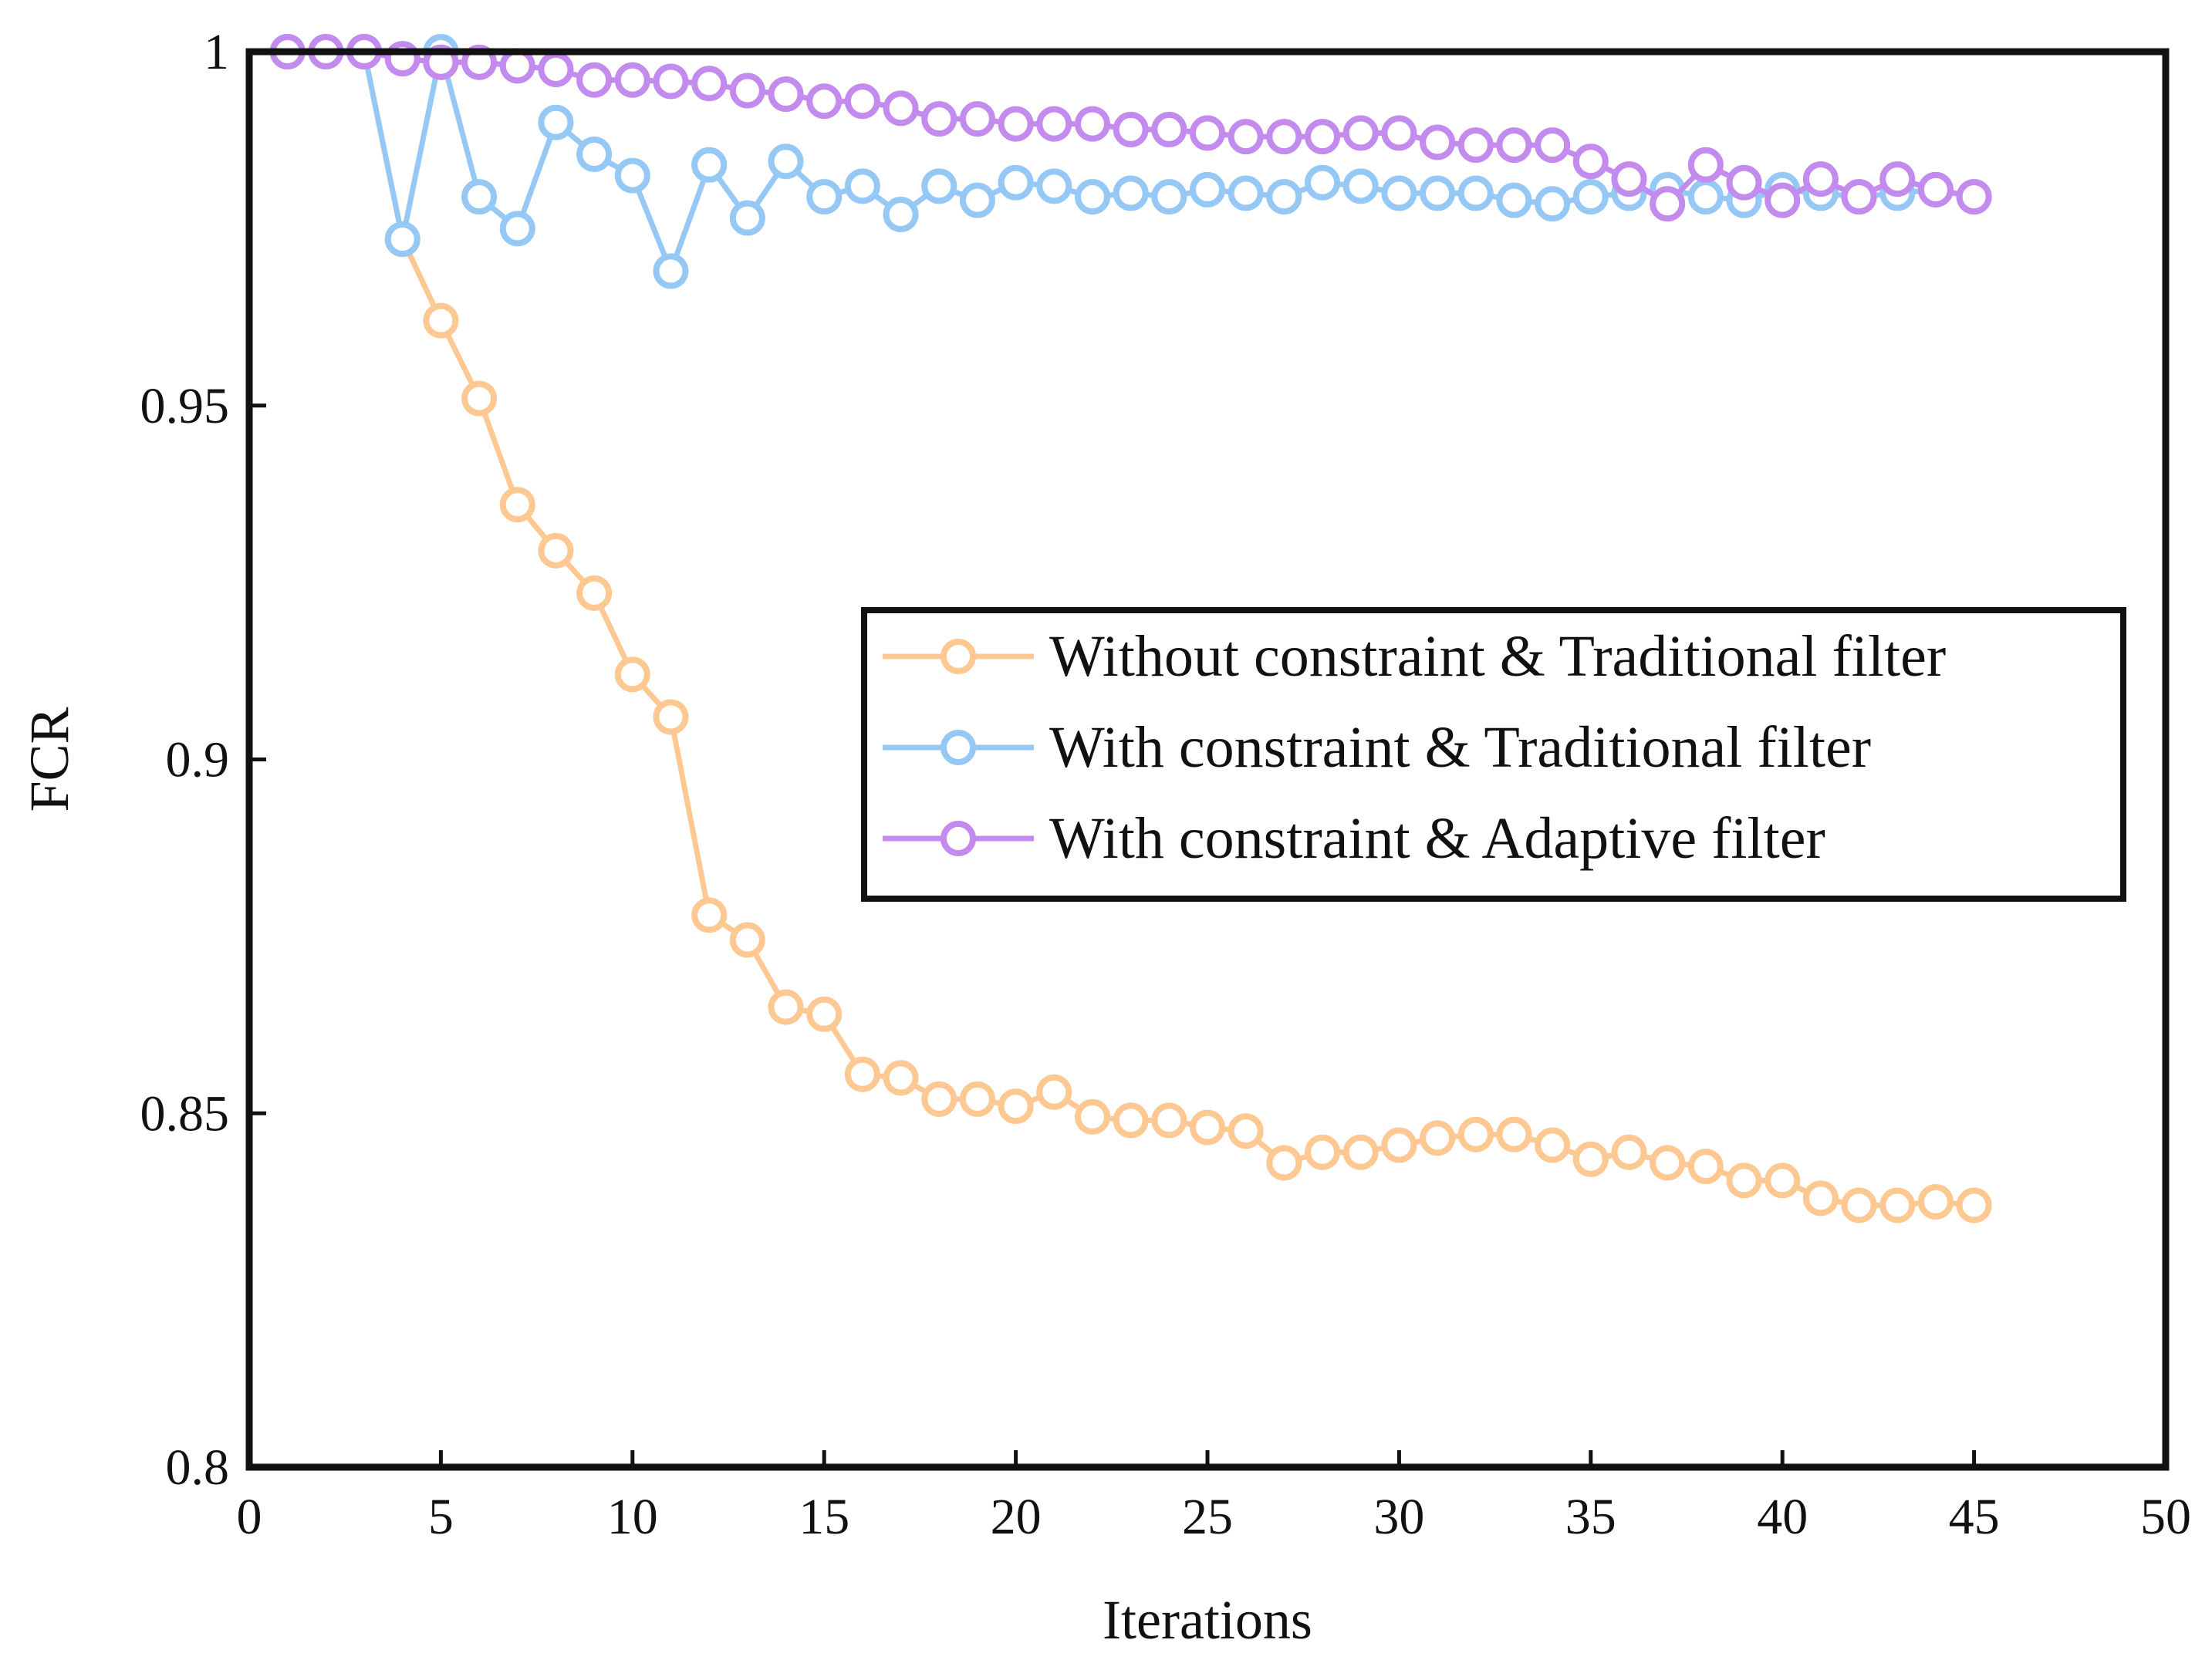 The width and height of the screenshot is (2212, 1677). What do you see at coordinates (632, 1517) in the screenshot?
I see `x-tick-label: 10` at bounding box center [632, 1517].